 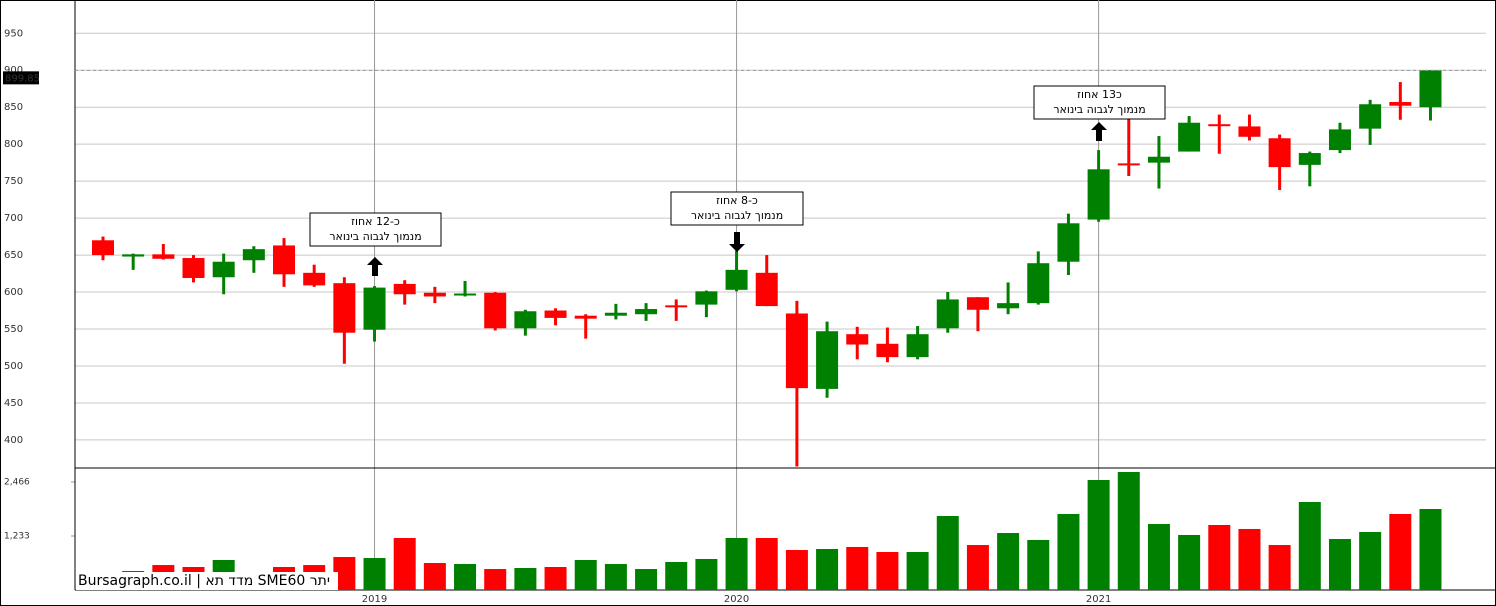 I want to click on y-tick-label: 450, so click(x=13, y=403).